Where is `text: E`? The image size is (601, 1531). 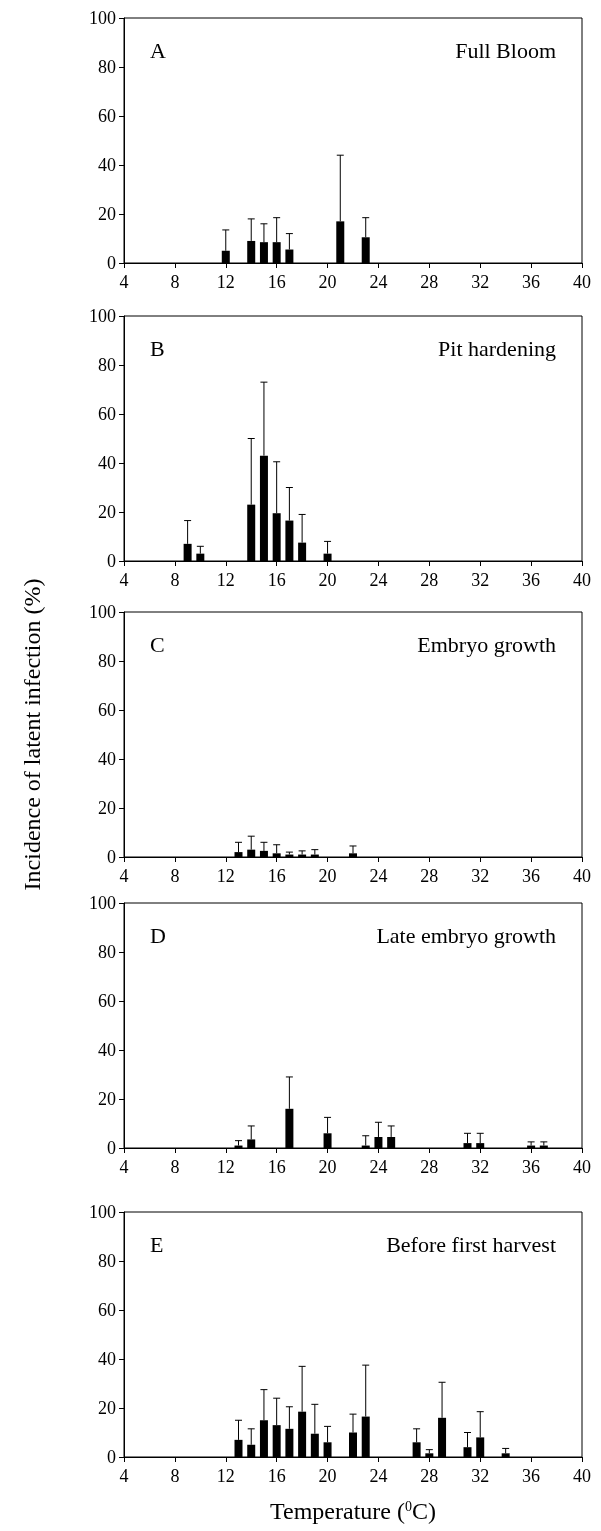
text: E is located at coordinates (157, 1244).